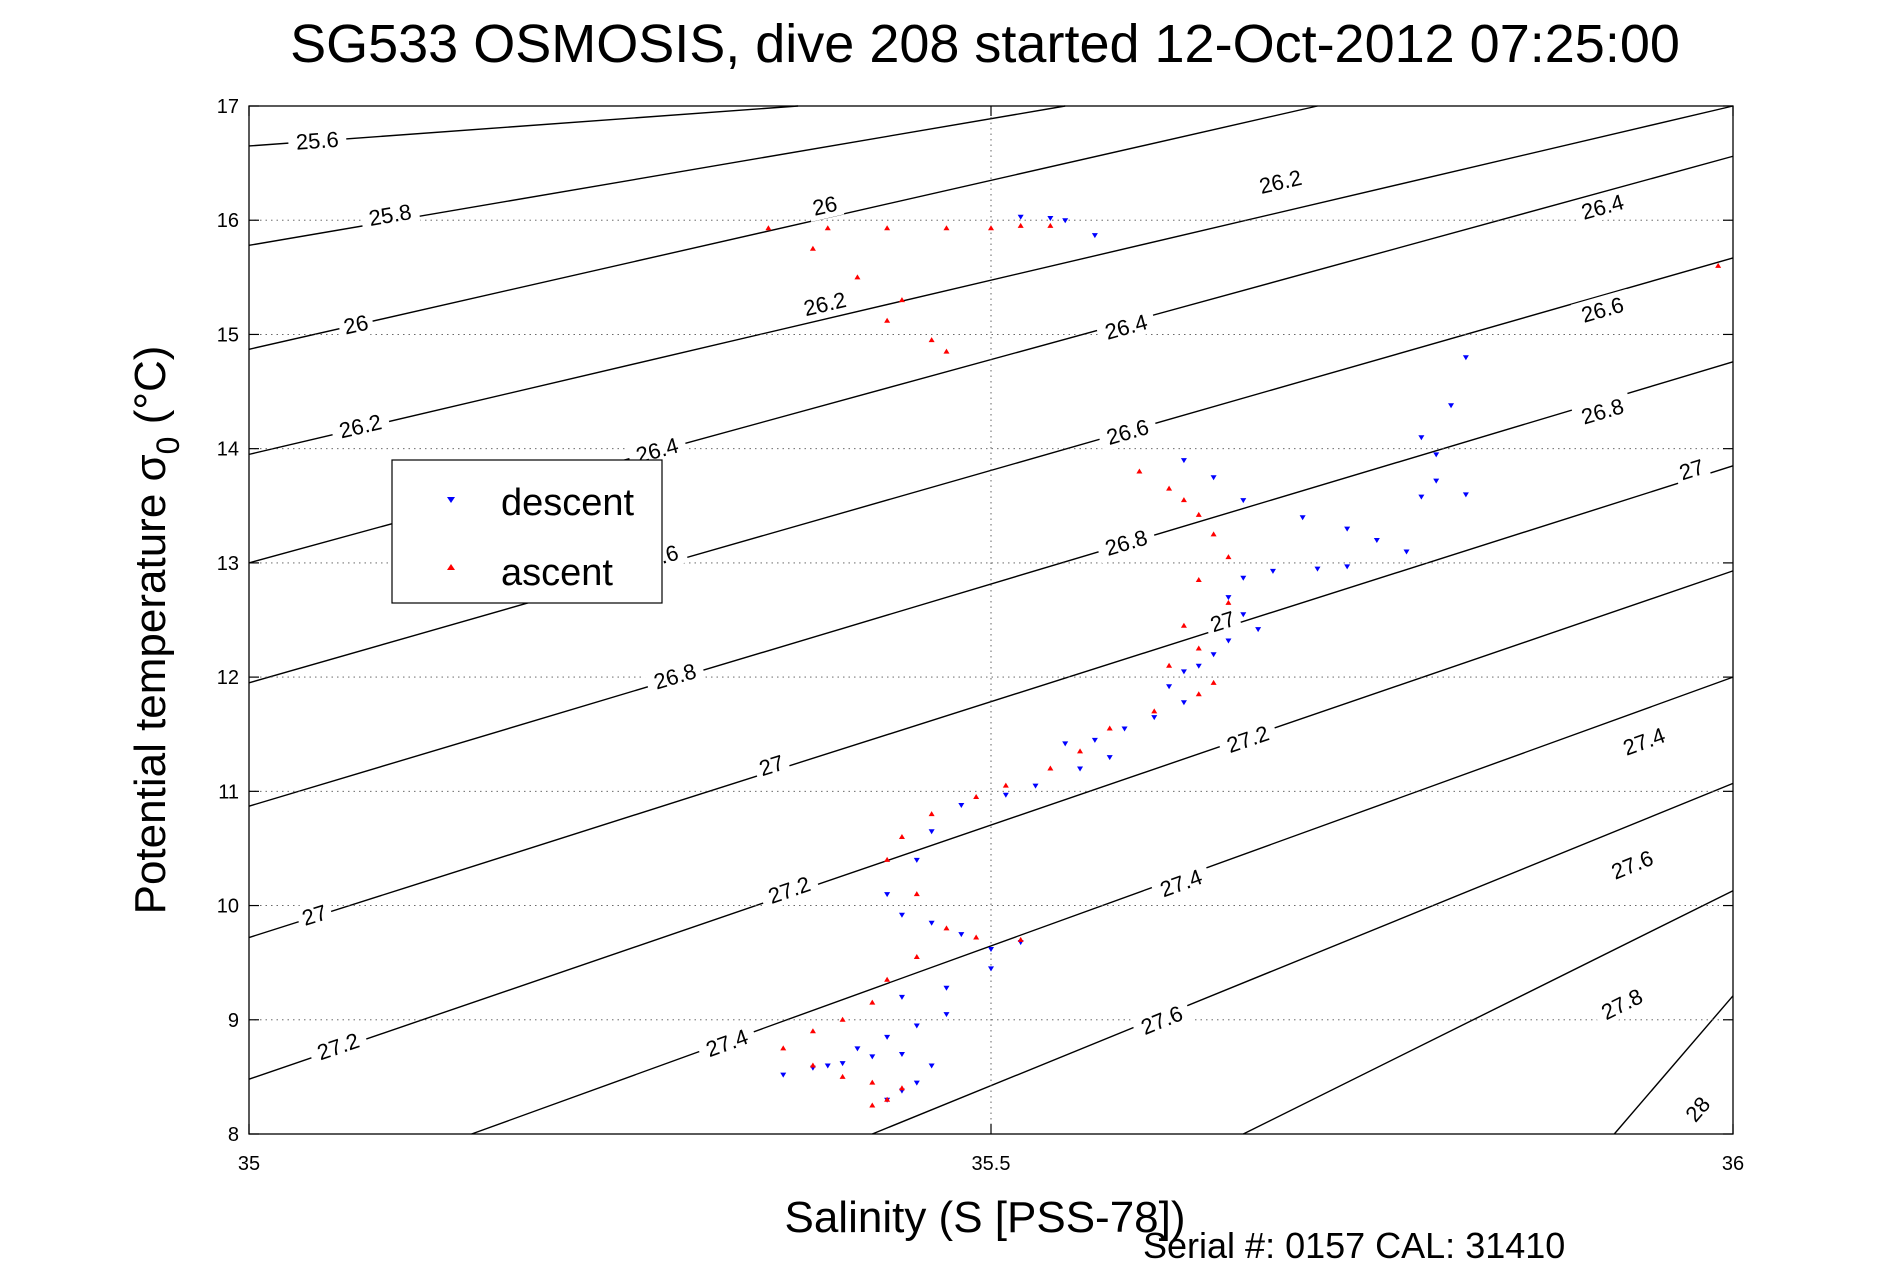  I want to click on contour-label-26-6: 26.6, so click(1603, 310).